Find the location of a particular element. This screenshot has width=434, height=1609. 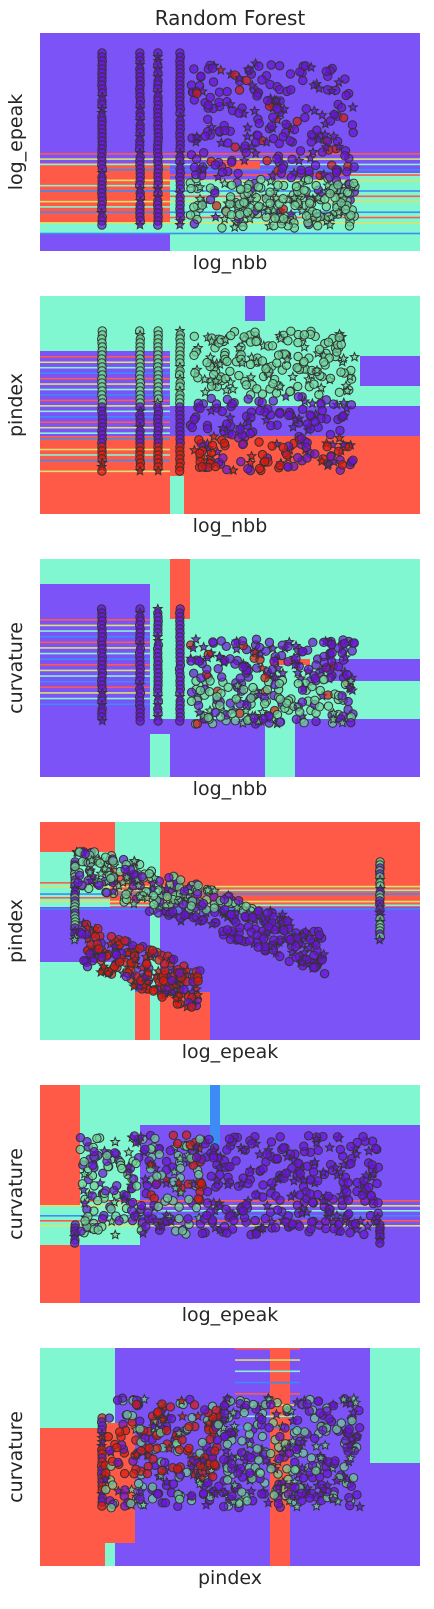

y-axis-label: log_epeak is located at coordinates (16, 142).